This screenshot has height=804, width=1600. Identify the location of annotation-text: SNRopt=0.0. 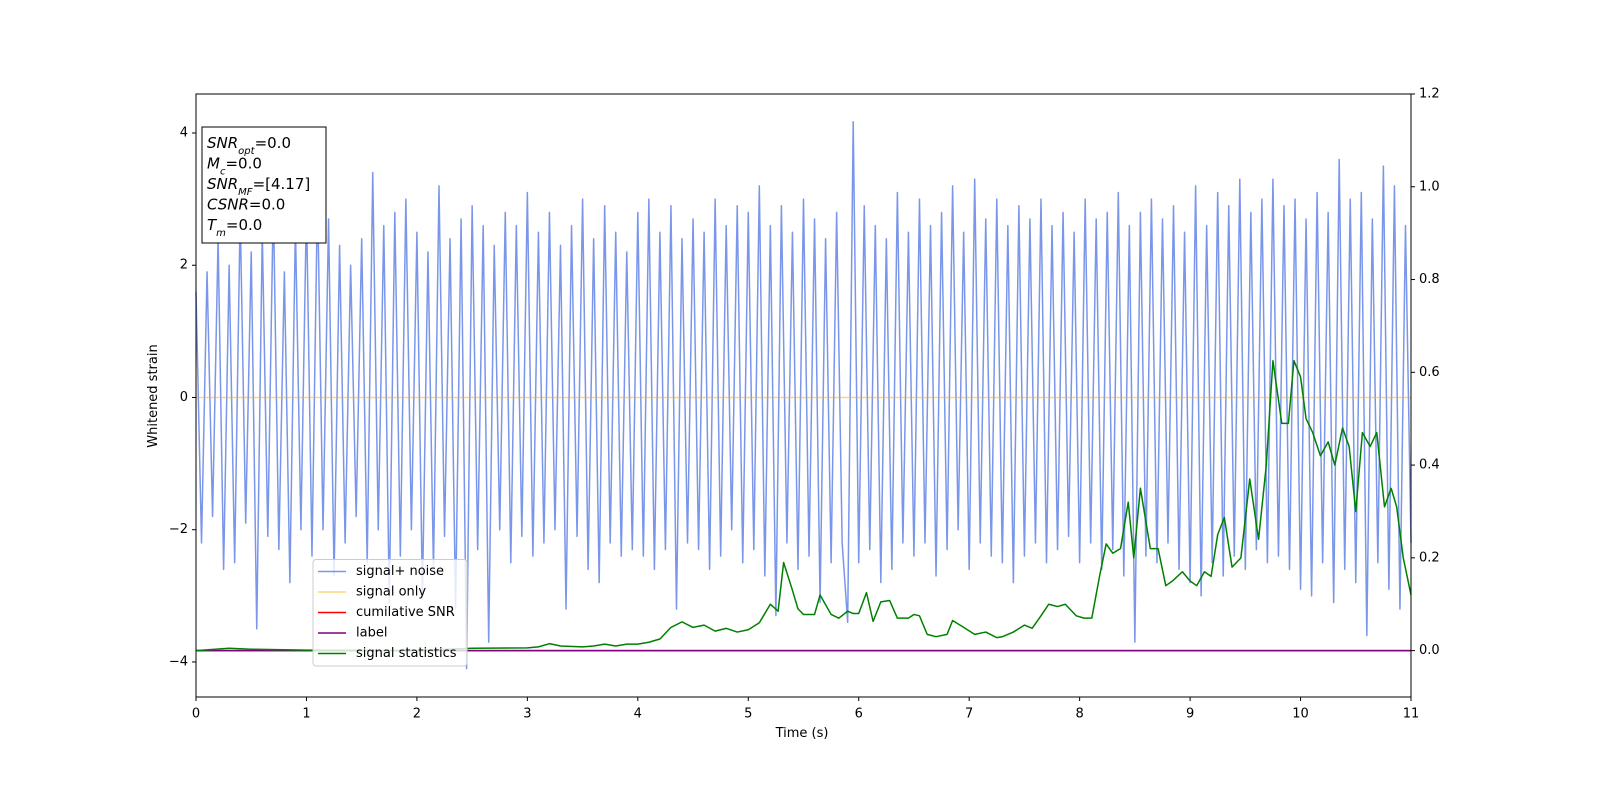
(249, 145).